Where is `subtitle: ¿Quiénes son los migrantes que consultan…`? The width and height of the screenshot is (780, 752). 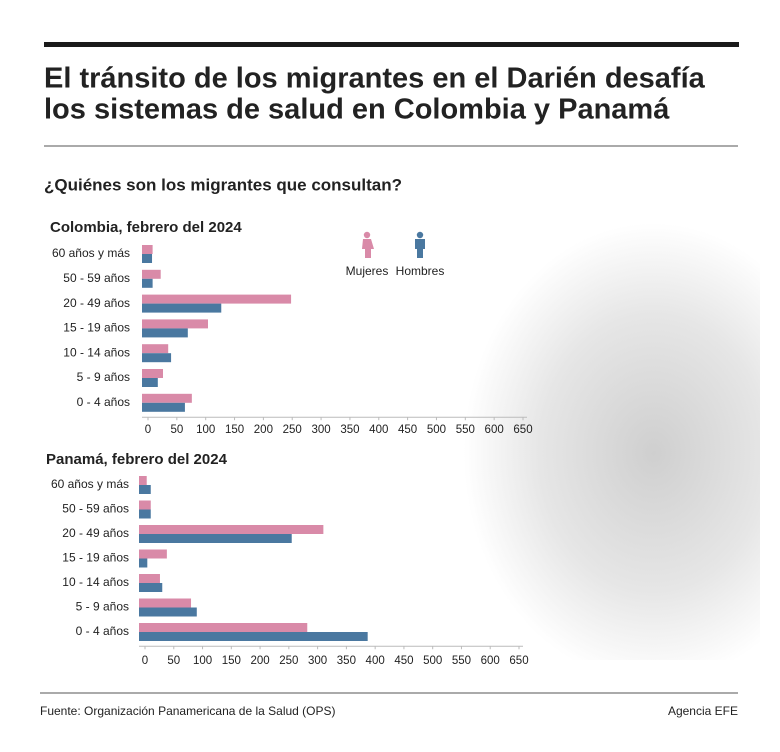
subtitle: ¿Quiénes son los migrantes que consultan… is located at coordinates (223, 184).